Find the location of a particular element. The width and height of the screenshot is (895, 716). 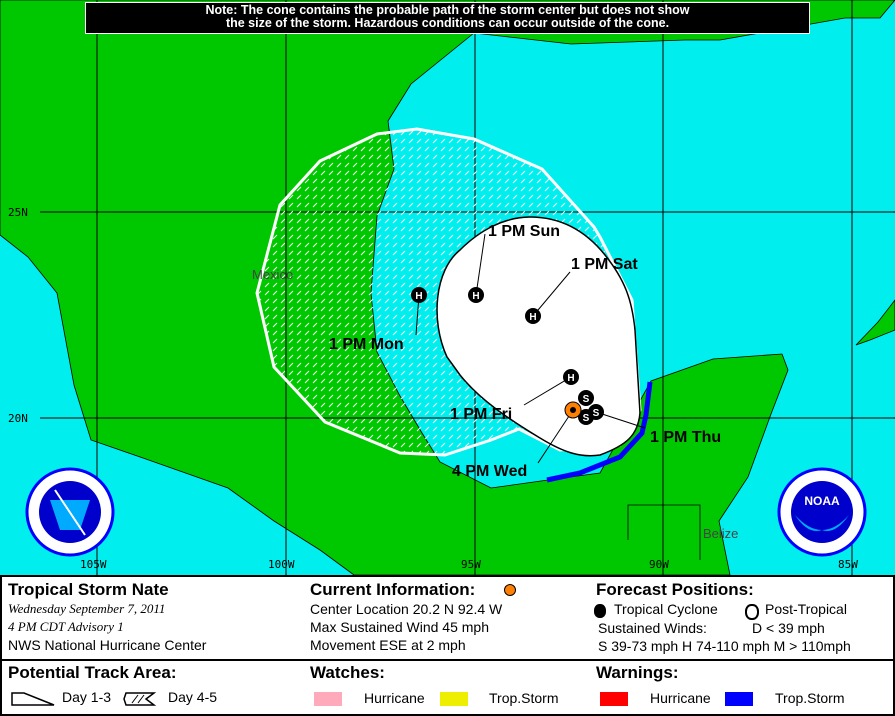

wind-scales: S 39-73 mph H 74-110 mph M > 110mph is located at coordinates (724, 646).